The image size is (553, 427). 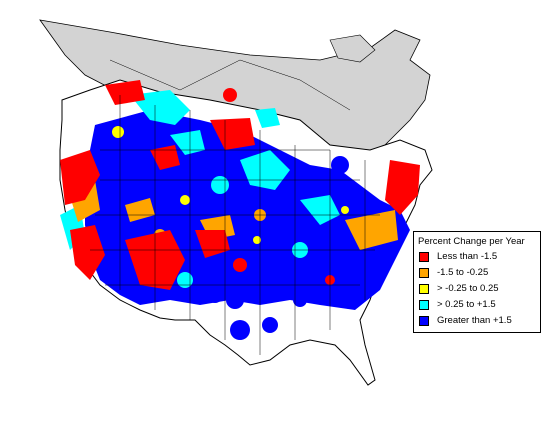 I want to click on legend-item-0-25-to-1-5: > 0.25 to +1.5, so click(x=479, y=305).